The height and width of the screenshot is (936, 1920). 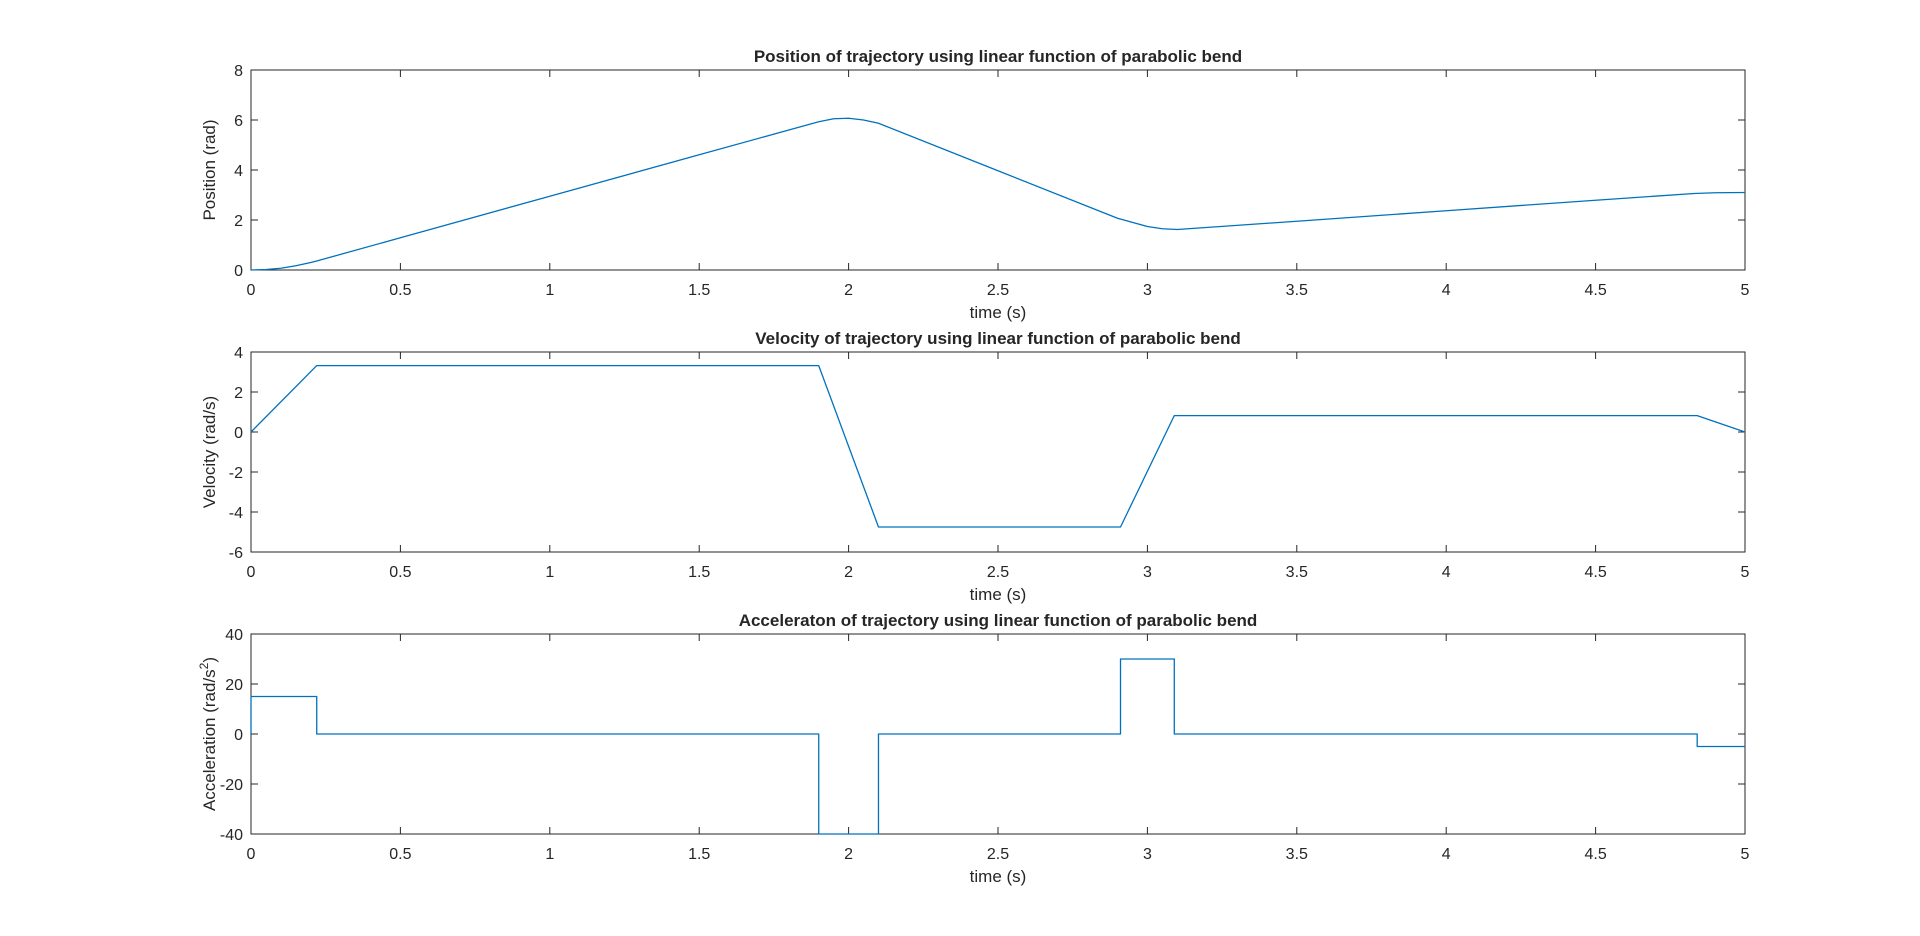 What do you see at coordinates (238, 71) in the screenshot?
I see `y-tick-label: 8` at bounding box center [238, 71].